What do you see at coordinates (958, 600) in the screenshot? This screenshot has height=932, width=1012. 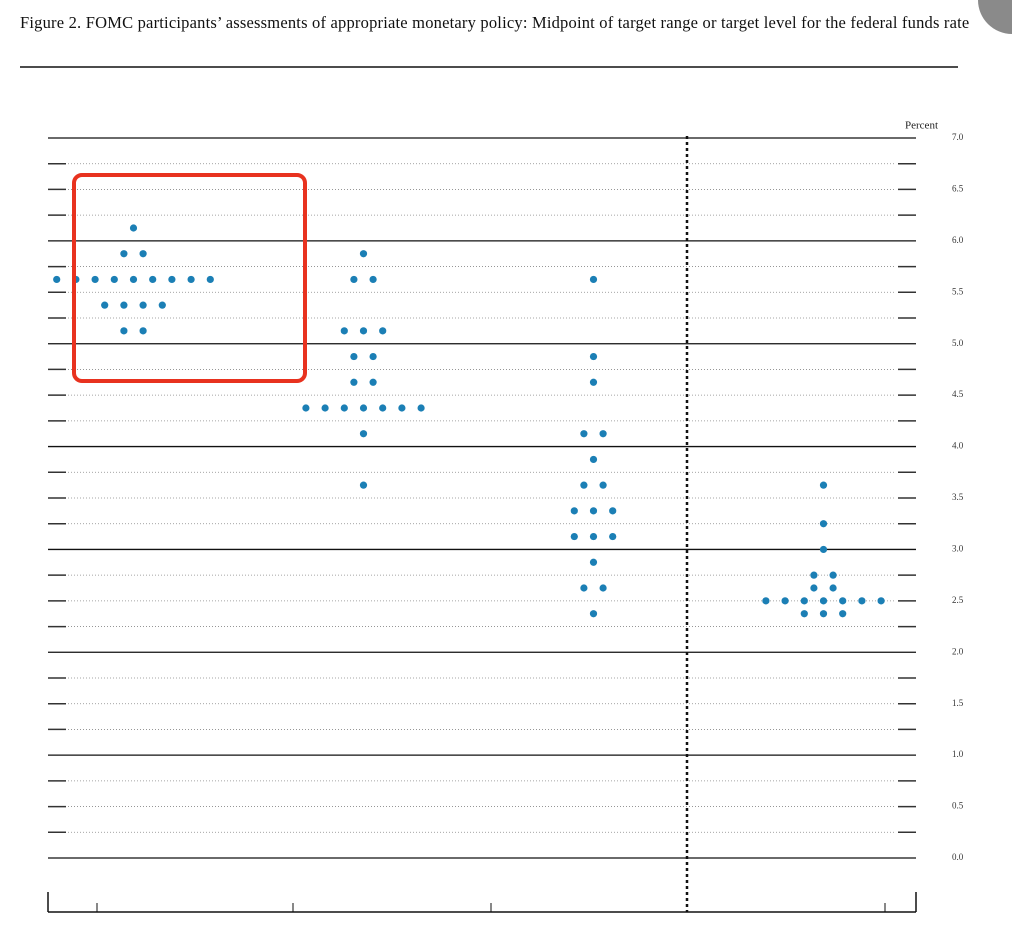 I see `y-tick-label: 2.5` at bounding box center [958, 600].